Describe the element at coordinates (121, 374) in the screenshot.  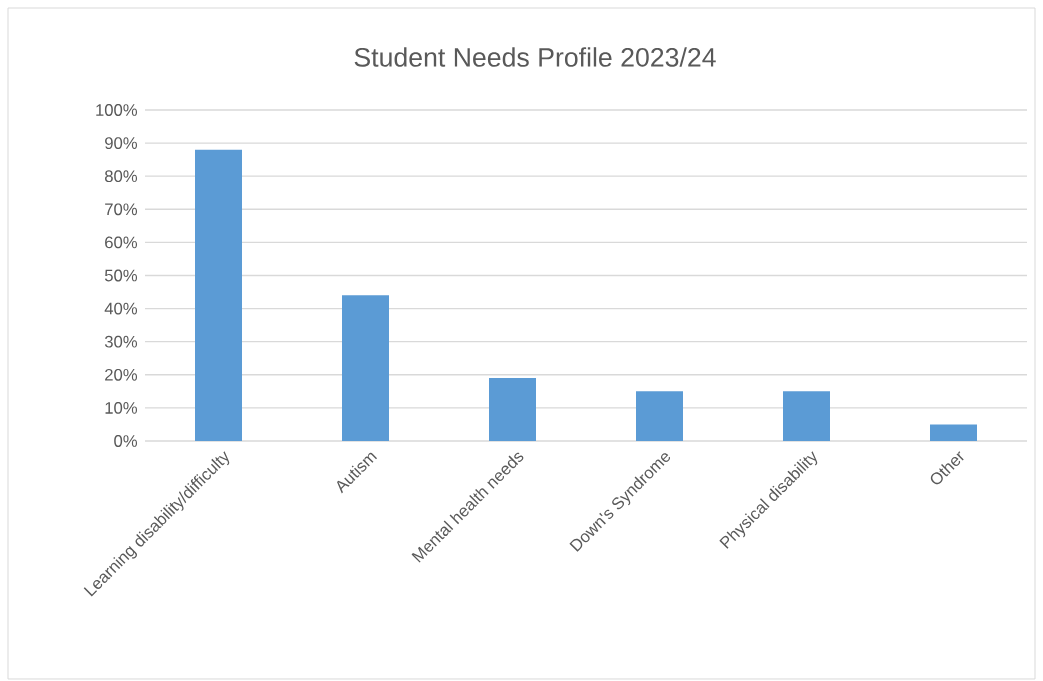
I see `y-tick-label: 20%` at that location.